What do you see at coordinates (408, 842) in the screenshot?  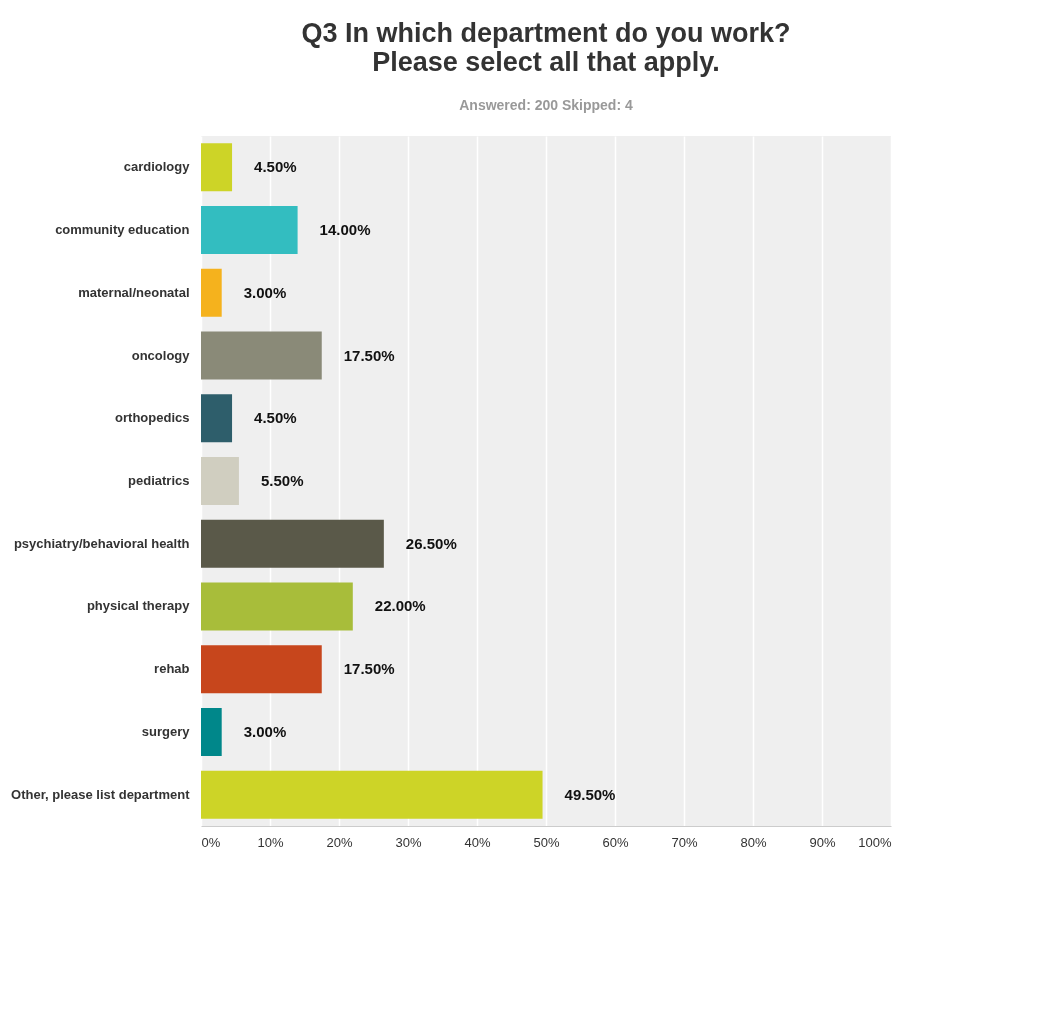 I see `x-tick-label: 30%` at bounding box center [408, 842].